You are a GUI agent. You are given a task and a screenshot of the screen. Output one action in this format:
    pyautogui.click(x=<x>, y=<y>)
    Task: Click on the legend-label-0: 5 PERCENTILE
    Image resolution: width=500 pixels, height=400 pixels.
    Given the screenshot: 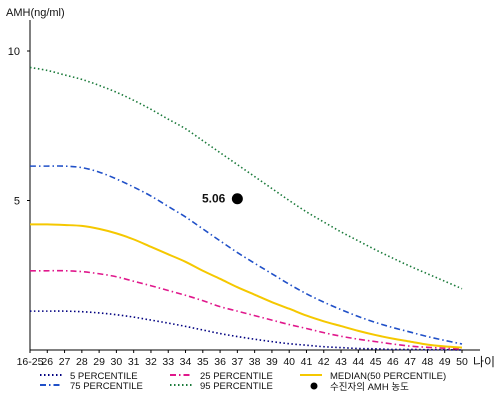 What is the action you would take?
    pyautogui.click(x=104, y=376)
    